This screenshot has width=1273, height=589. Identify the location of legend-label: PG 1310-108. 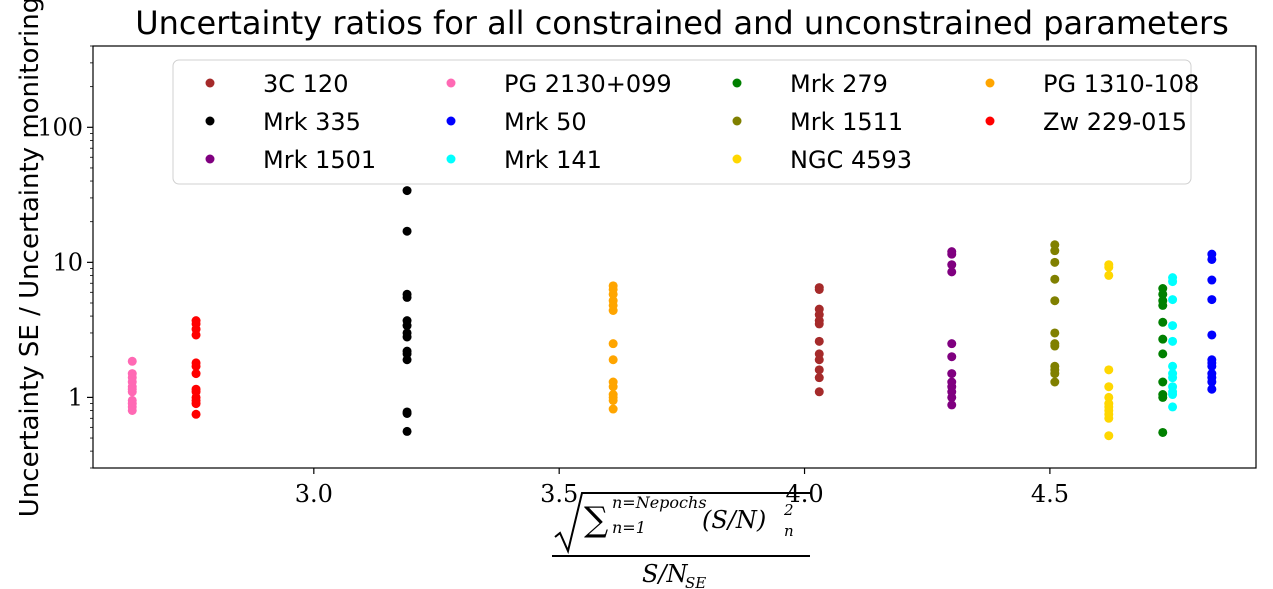
(1121, 84).